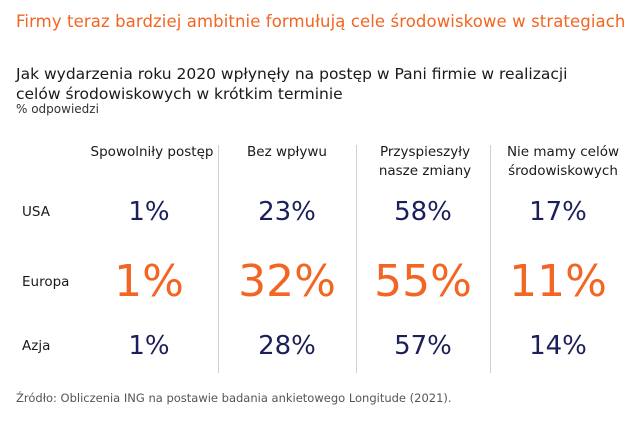  Describe the element at coordinates (36, 346) in the screenshot. I see `row-label-azja: Azja` at that location.